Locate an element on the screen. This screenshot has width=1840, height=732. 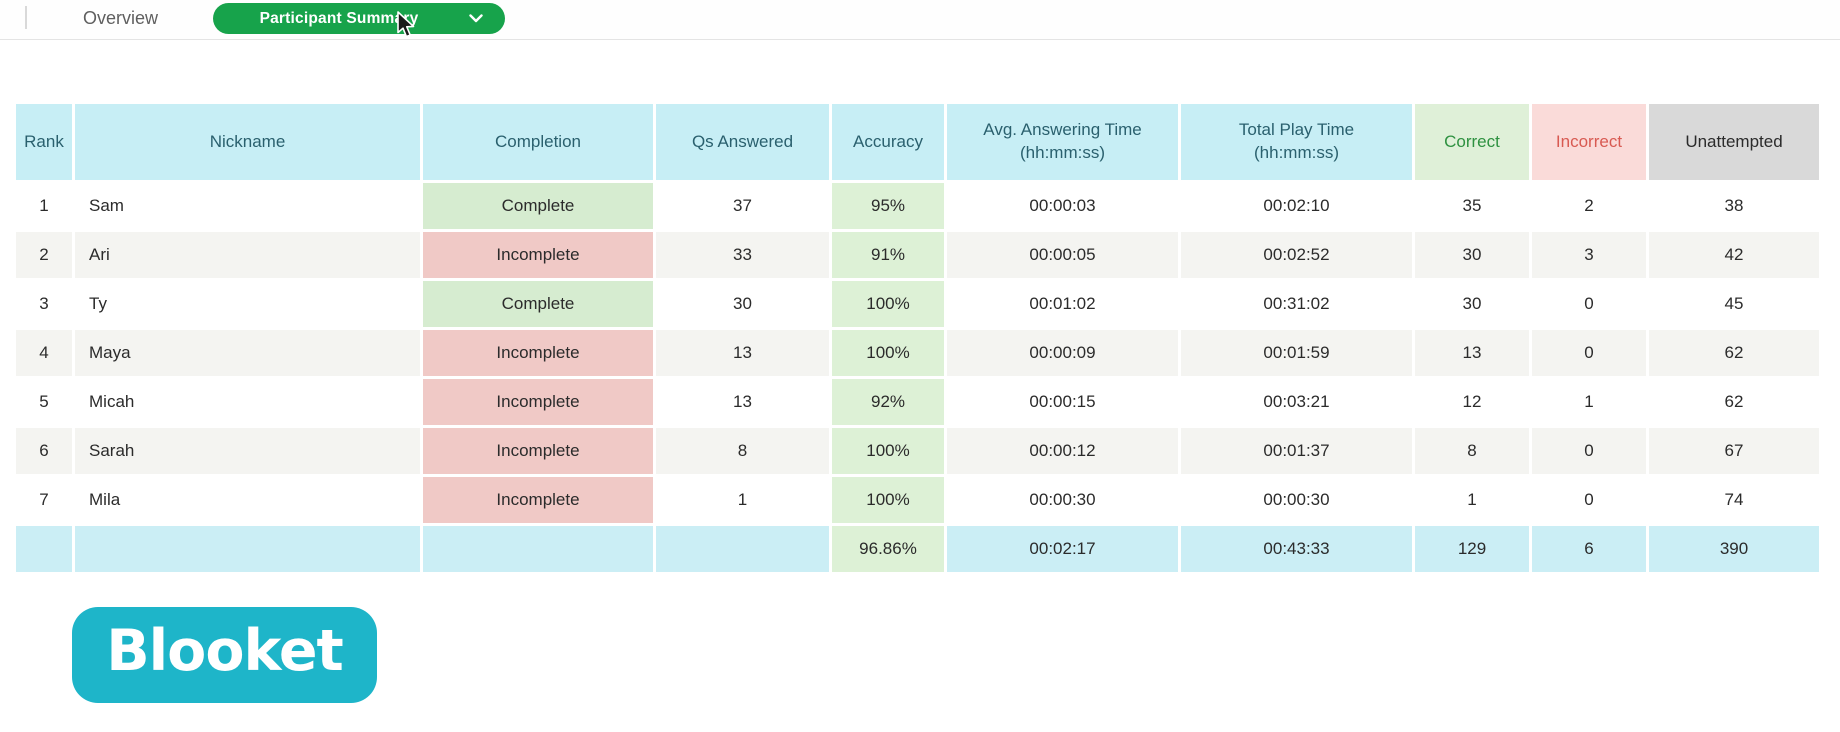
nickname-cell: Ari is located at coordinates (247, 255).